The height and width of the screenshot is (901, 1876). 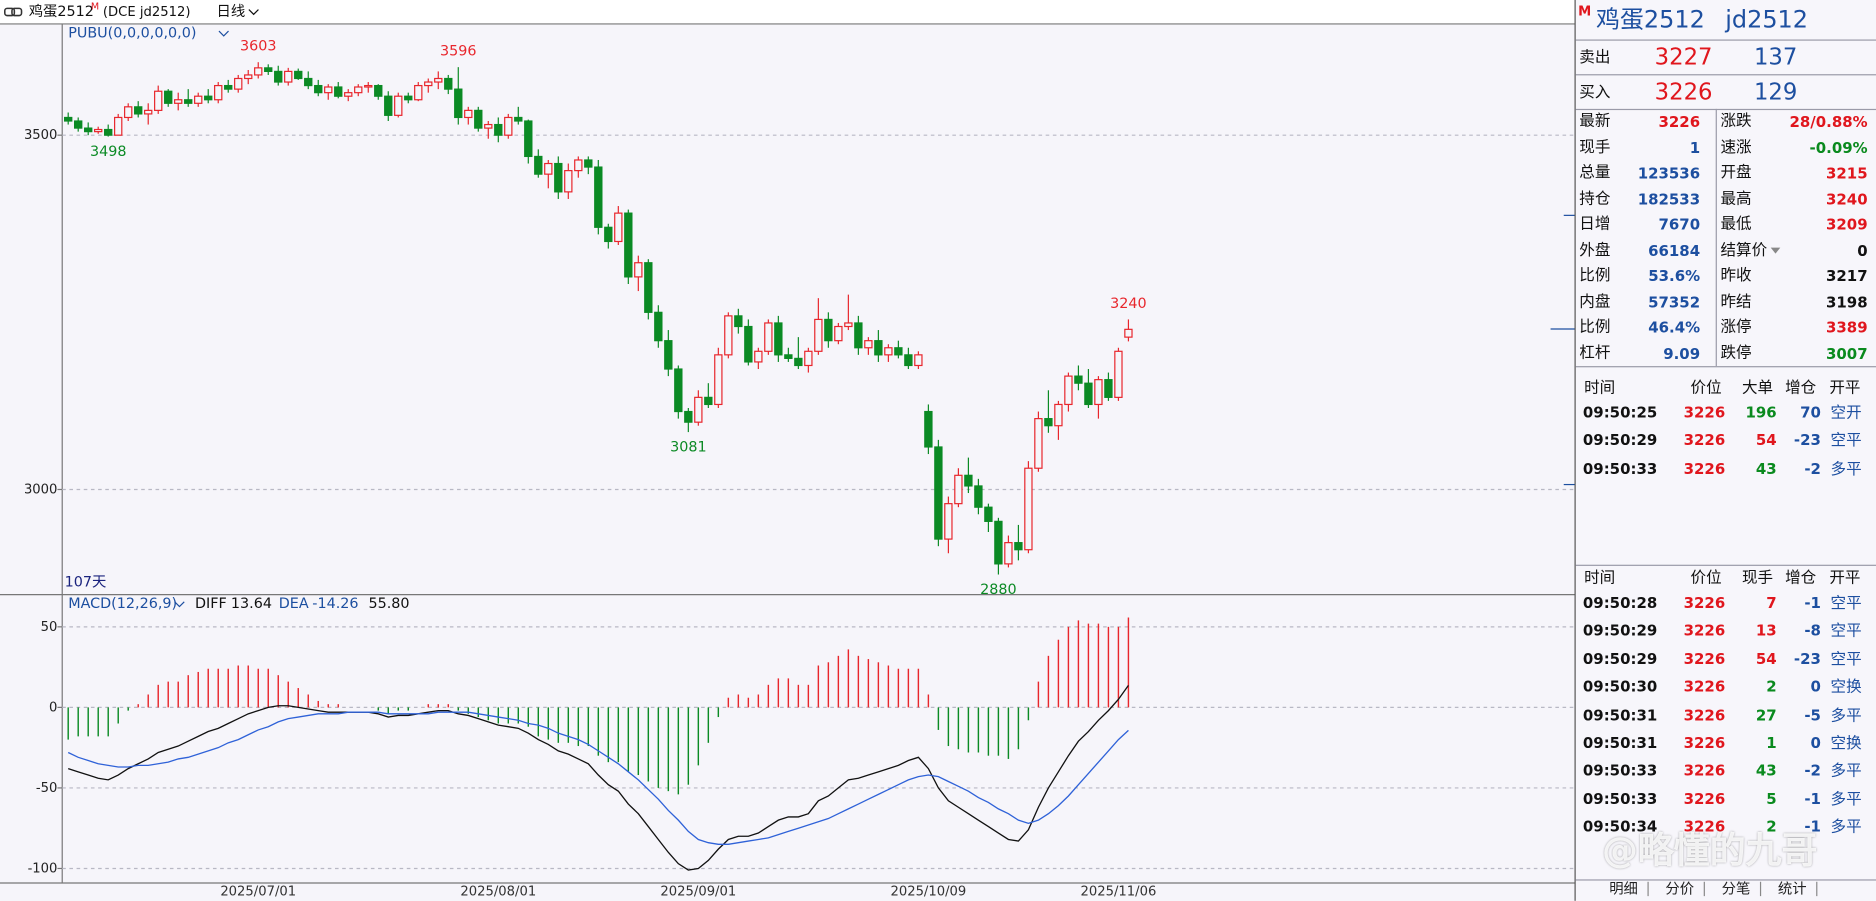 I want to click on trade-time: 09:50:31, so click(x=1620, y=742).